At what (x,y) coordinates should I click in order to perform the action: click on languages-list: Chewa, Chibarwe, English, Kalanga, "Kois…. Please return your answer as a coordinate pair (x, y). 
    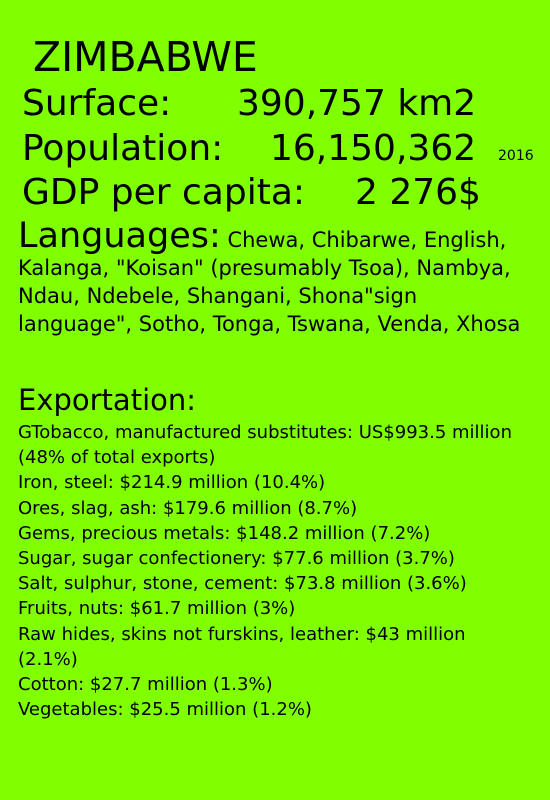
    Looking at the image, I should click on (269, 282).